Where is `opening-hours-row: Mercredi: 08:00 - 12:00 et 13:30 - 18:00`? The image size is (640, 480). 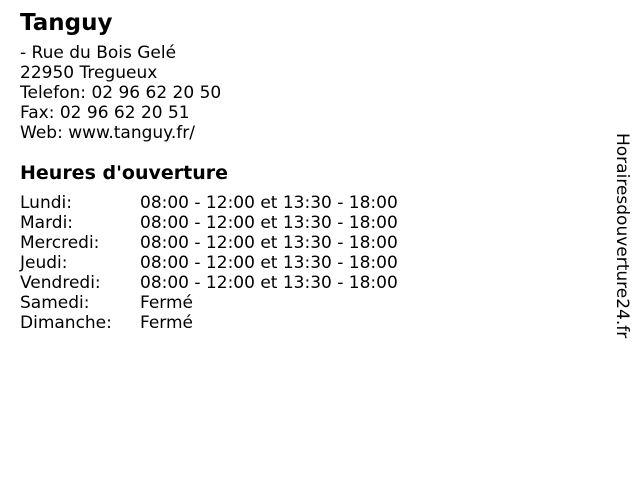 opening-hours-row: Mercredi: 08:00 - 12:00 et 13:30 - 18:00 is located at coordinates (209, 243).